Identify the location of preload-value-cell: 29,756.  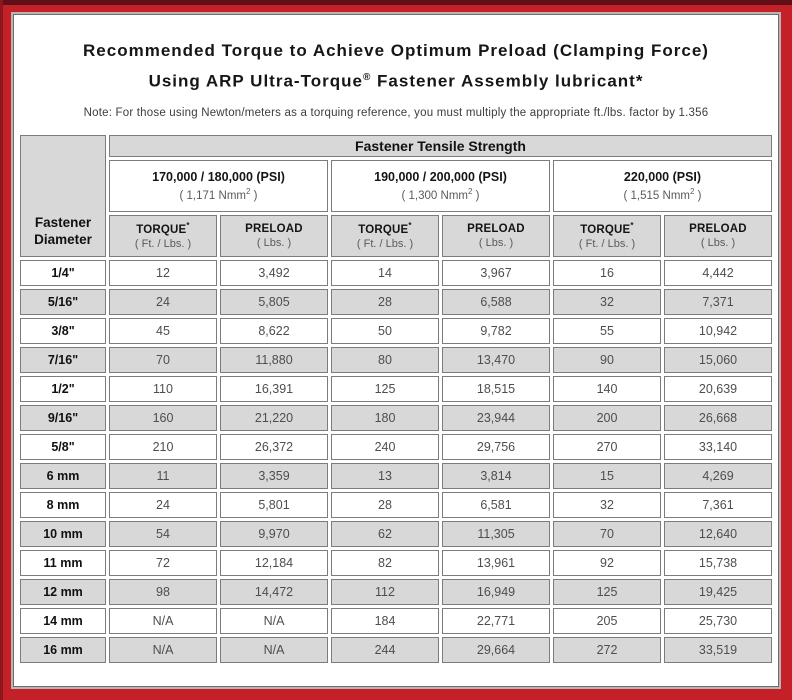
(496, 446).